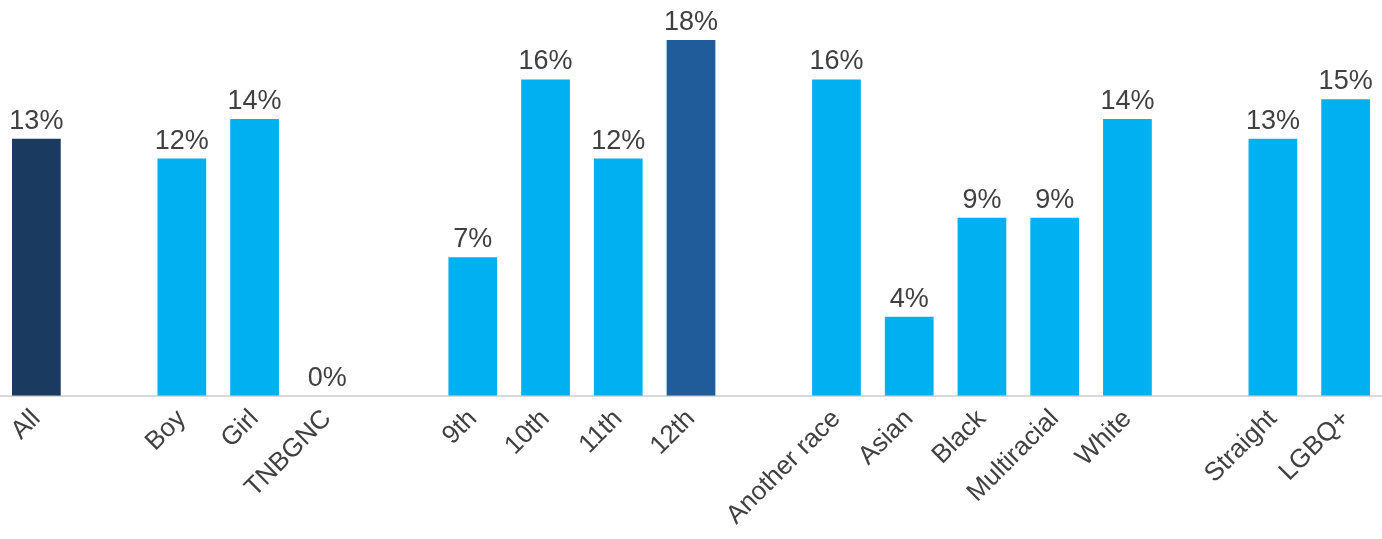  Describe the element at coordinates (459, 426) in the screenshot. I see `x-tick-label: 9th` at that location.